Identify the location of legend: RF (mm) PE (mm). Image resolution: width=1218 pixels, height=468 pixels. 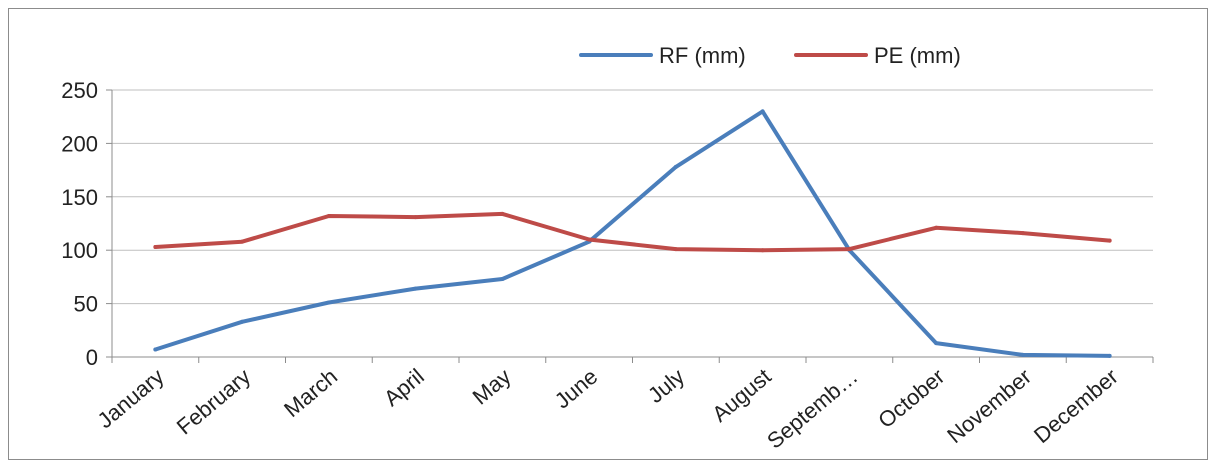
(770, 55).